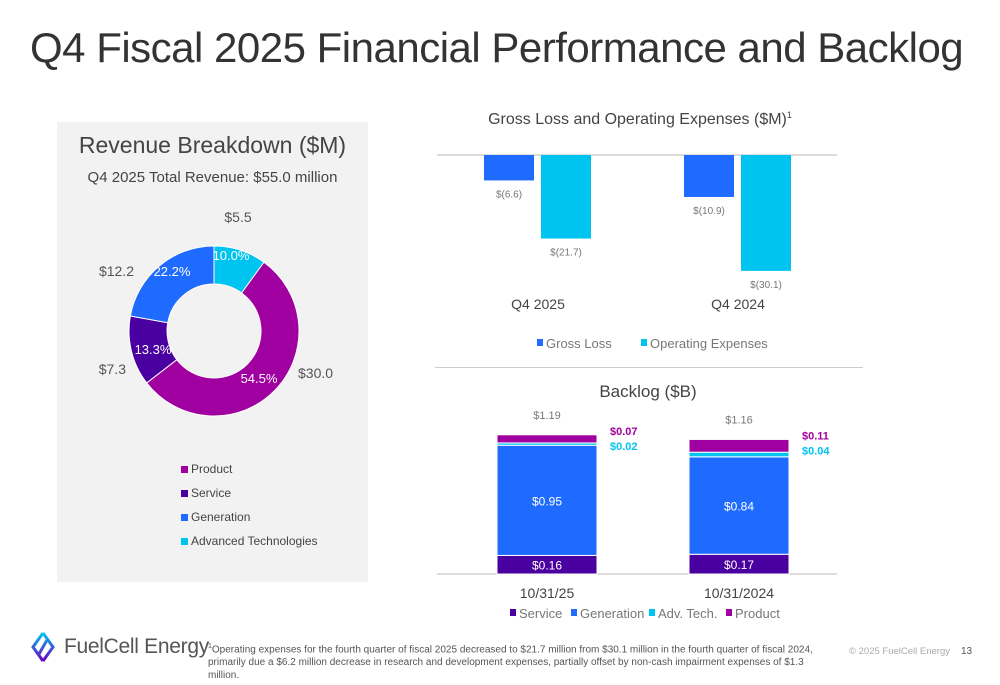 The image size is (1000, 685). Describe the element at coordinates (566, 253) in the screenshot. I see `bar-value-label: $(21.7)` at that location.